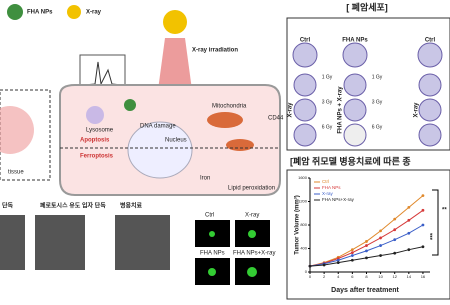  What do you see at coordinates (328, 193) in the screenshot?
I see `legend-label: X-ray` at bounding box center [328, 193].